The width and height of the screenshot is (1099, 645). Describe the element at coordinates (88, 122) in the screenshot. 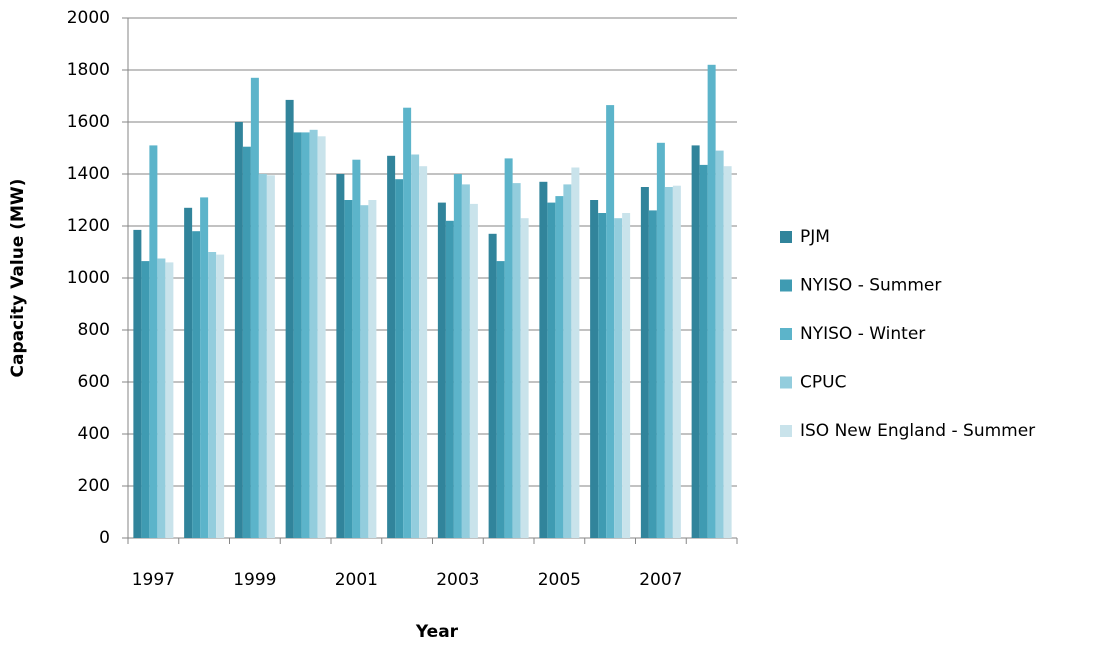

I see `y-tick-label: 1600` at that location.